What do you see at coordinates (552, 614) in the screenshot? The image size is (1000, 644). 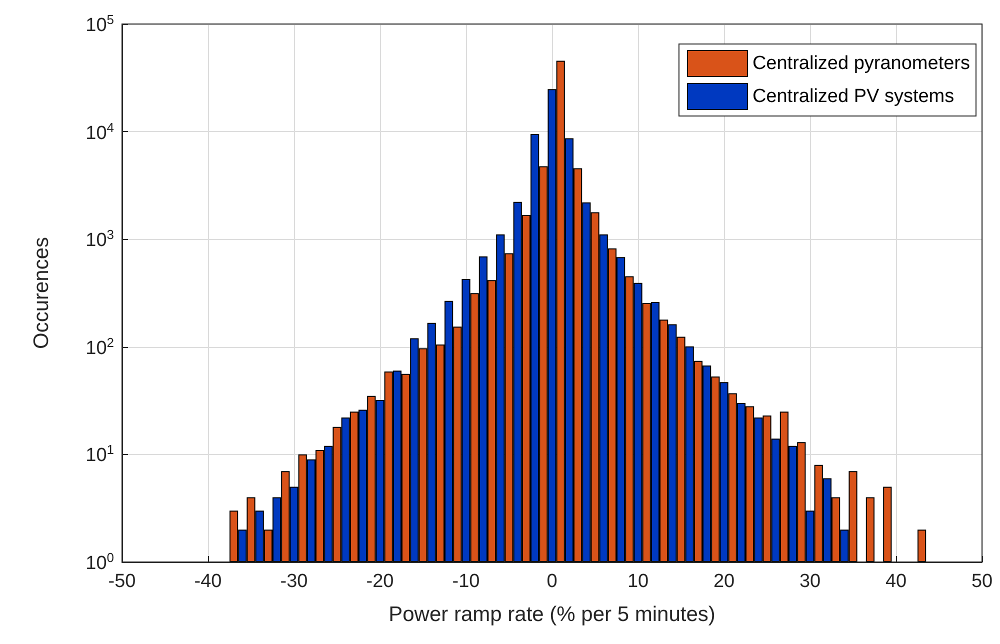 I see `x-axis-title: Power ramp rate (% per 5 minutes)` at bounding box center [552, 614].